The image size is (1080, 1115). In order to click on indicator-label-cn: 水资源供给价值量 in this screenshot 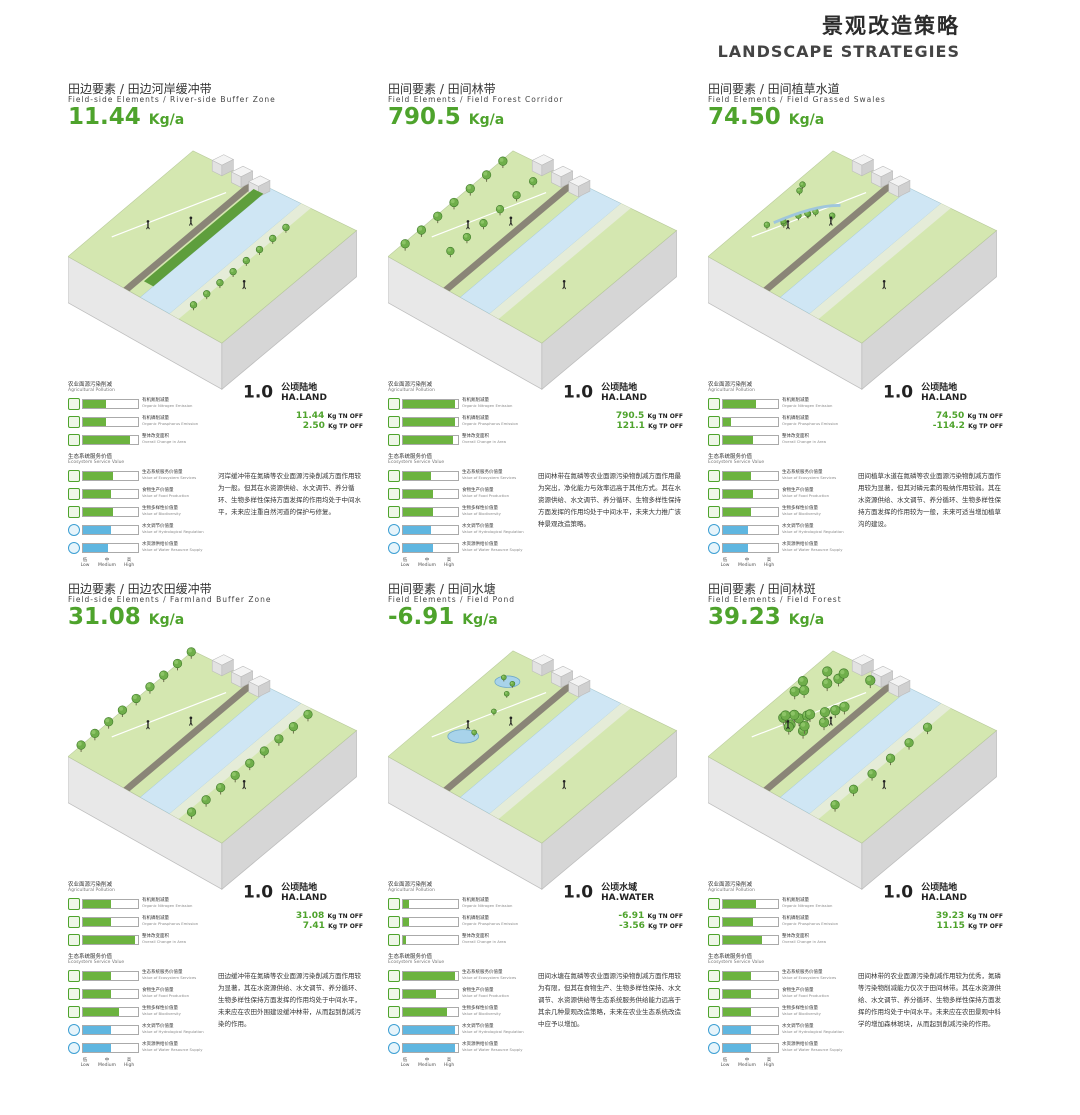, I will do `click(800, 1044)`.